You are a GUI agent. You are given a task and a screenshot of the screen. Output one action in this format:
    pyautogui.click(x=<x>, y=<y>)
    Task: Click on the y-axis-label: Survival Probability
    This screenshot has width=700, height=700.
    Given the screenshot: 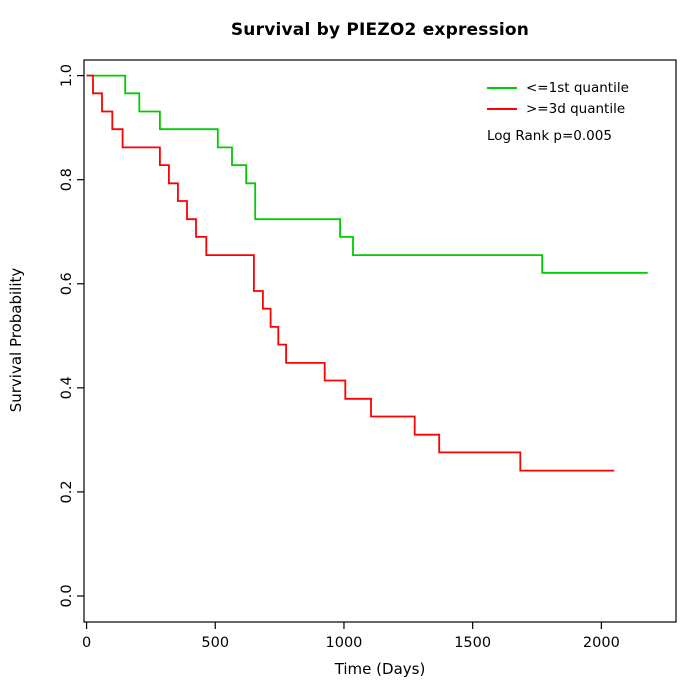 What is the action you would take?
    pyautogui.click(x=16, y=340)
    